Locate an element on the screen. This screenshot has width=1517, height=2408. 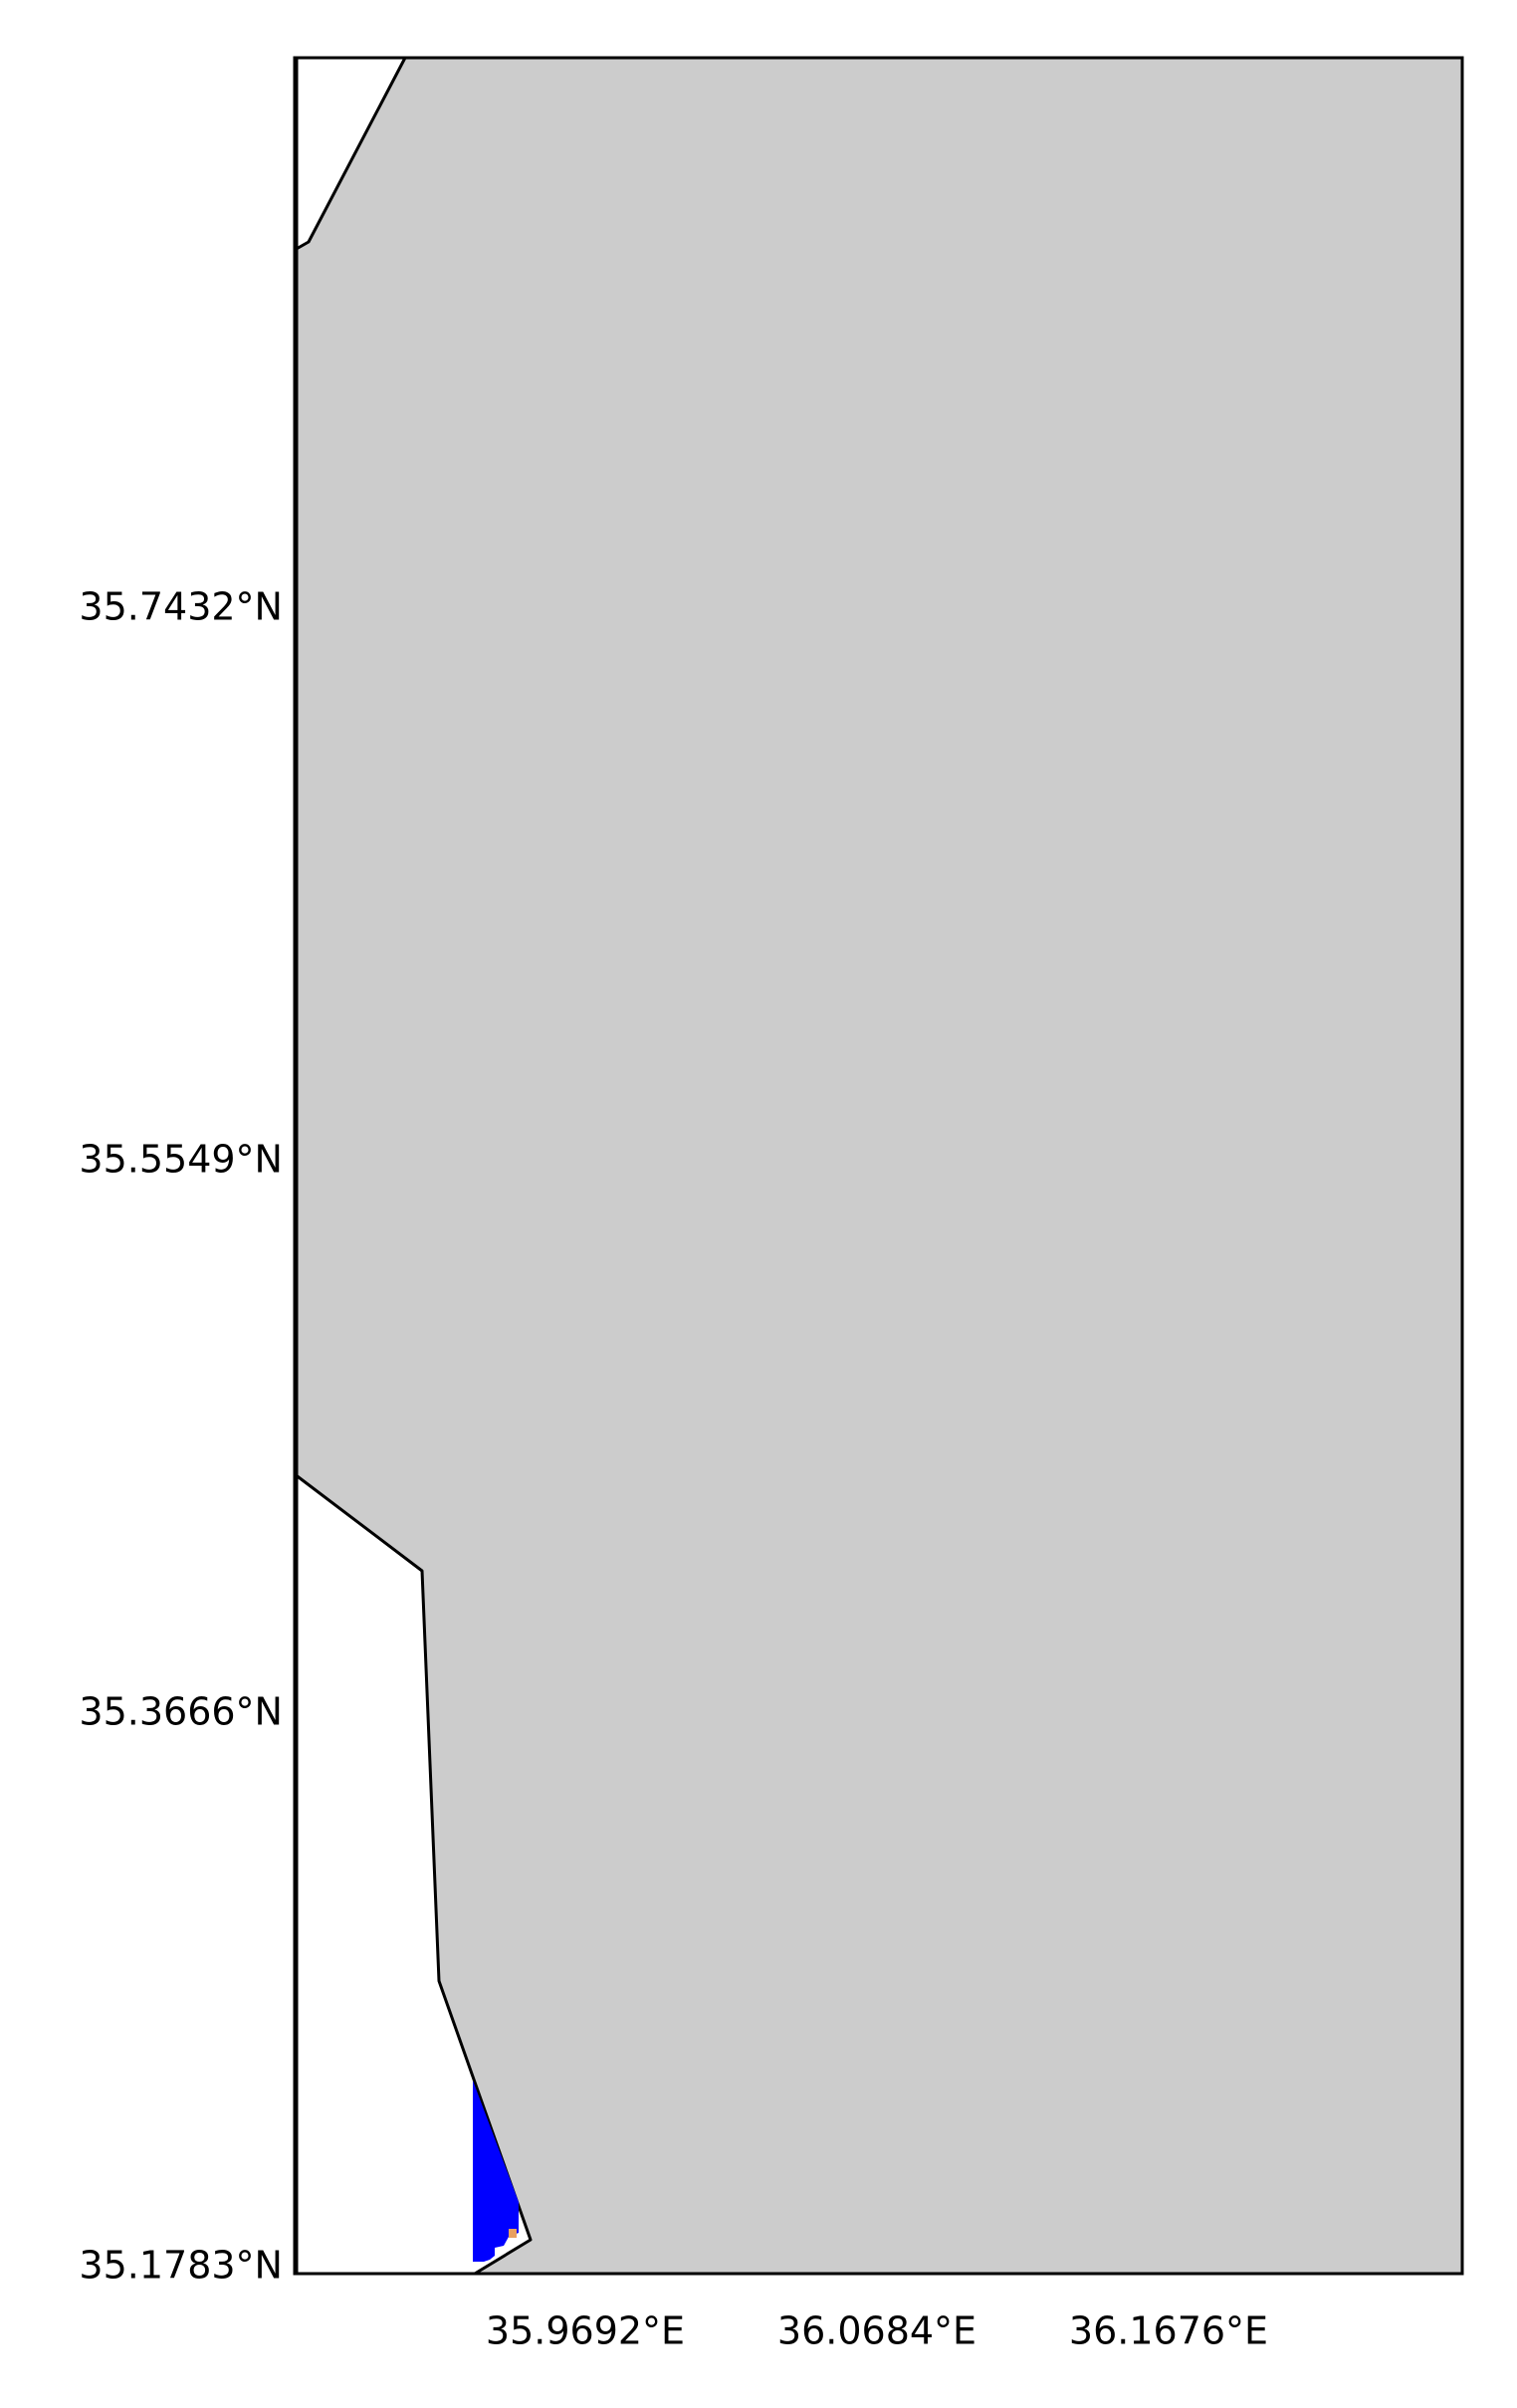
lon-tick-label: 36.0684°E is located at coordinates (876, 2331).